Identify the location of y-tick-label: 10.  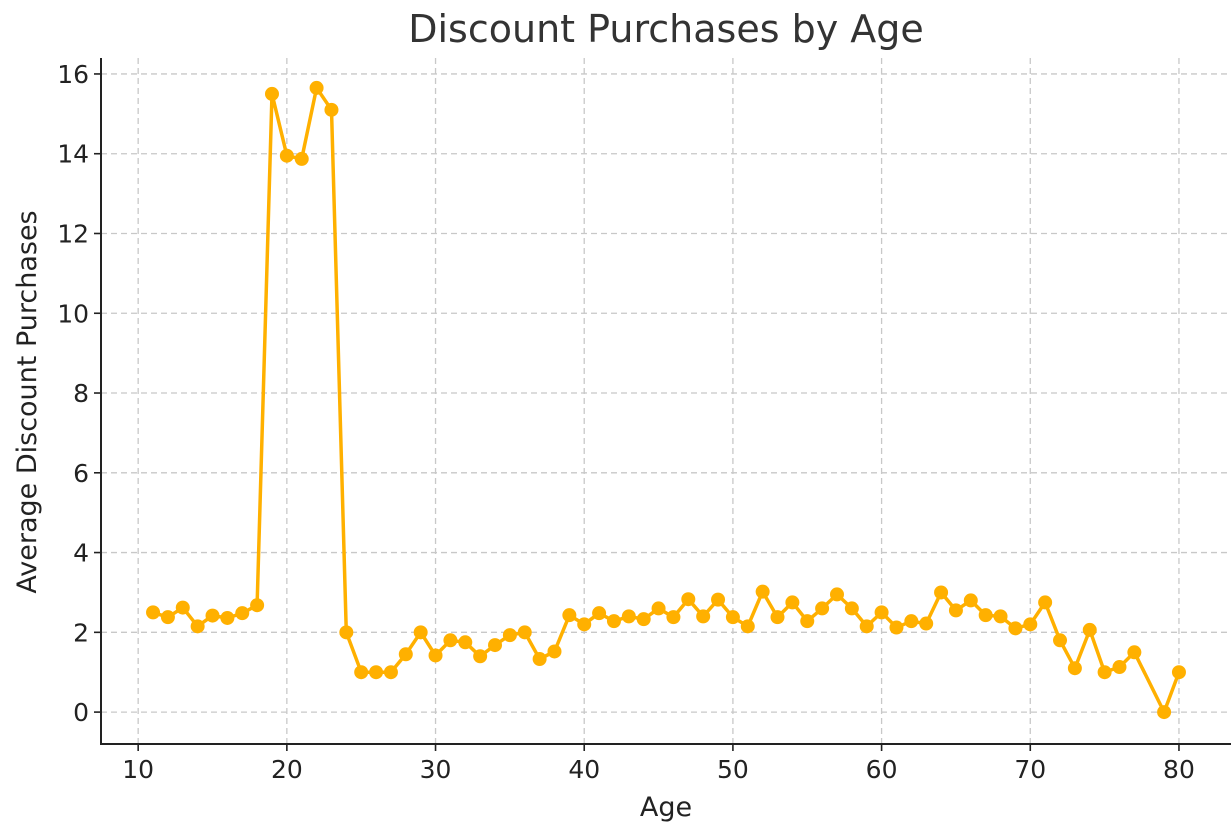
(73, 313).